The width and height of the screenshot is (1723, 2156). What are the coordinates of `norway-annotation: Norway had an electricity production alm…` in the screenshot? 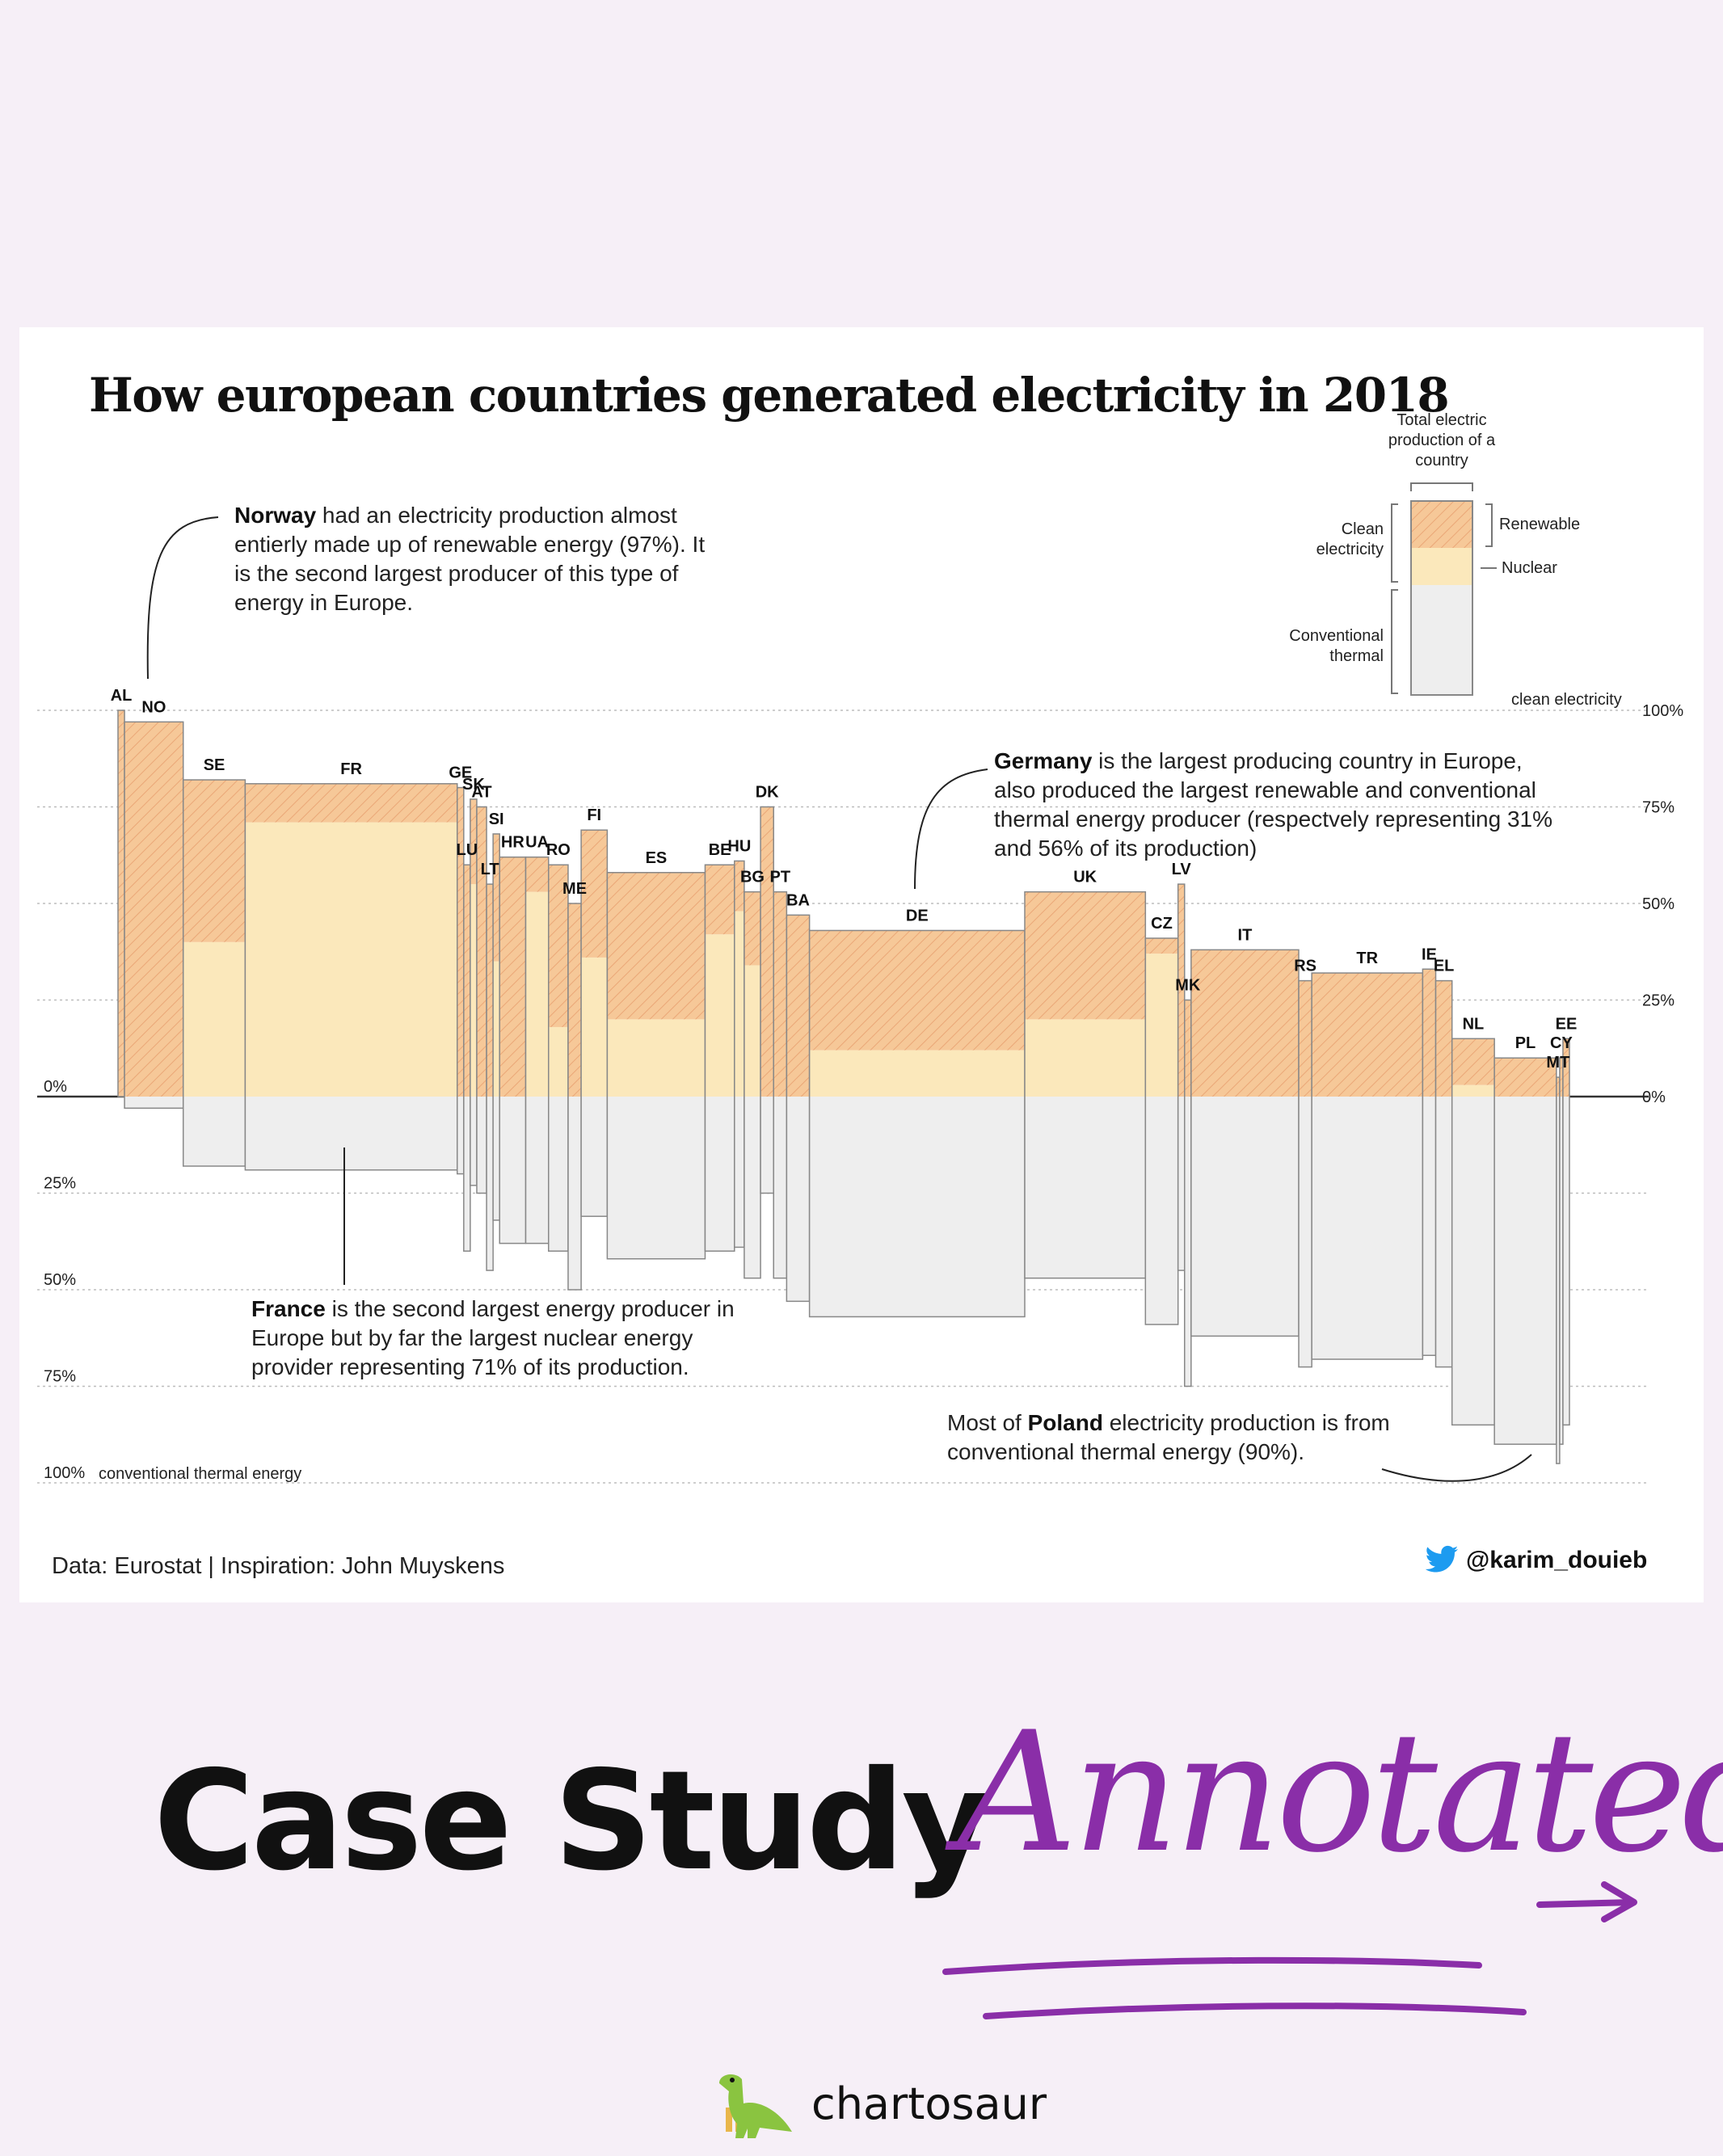 It's located at (476, 559).